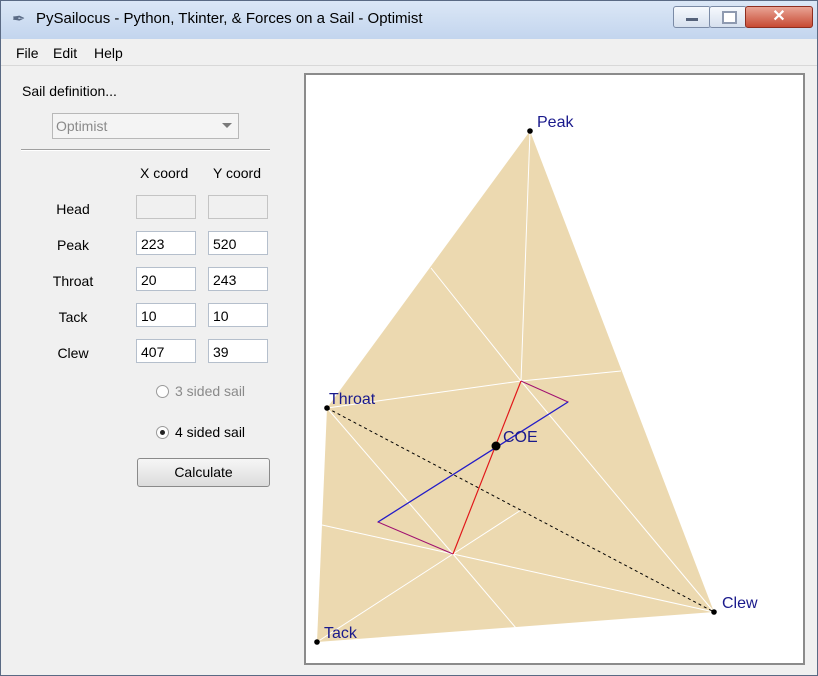 This screenshot has width=818, height=676. What do you see at coordinates (692, 17) in the screenshot?
I see `minimize-button` at bounding box center [692, 17].